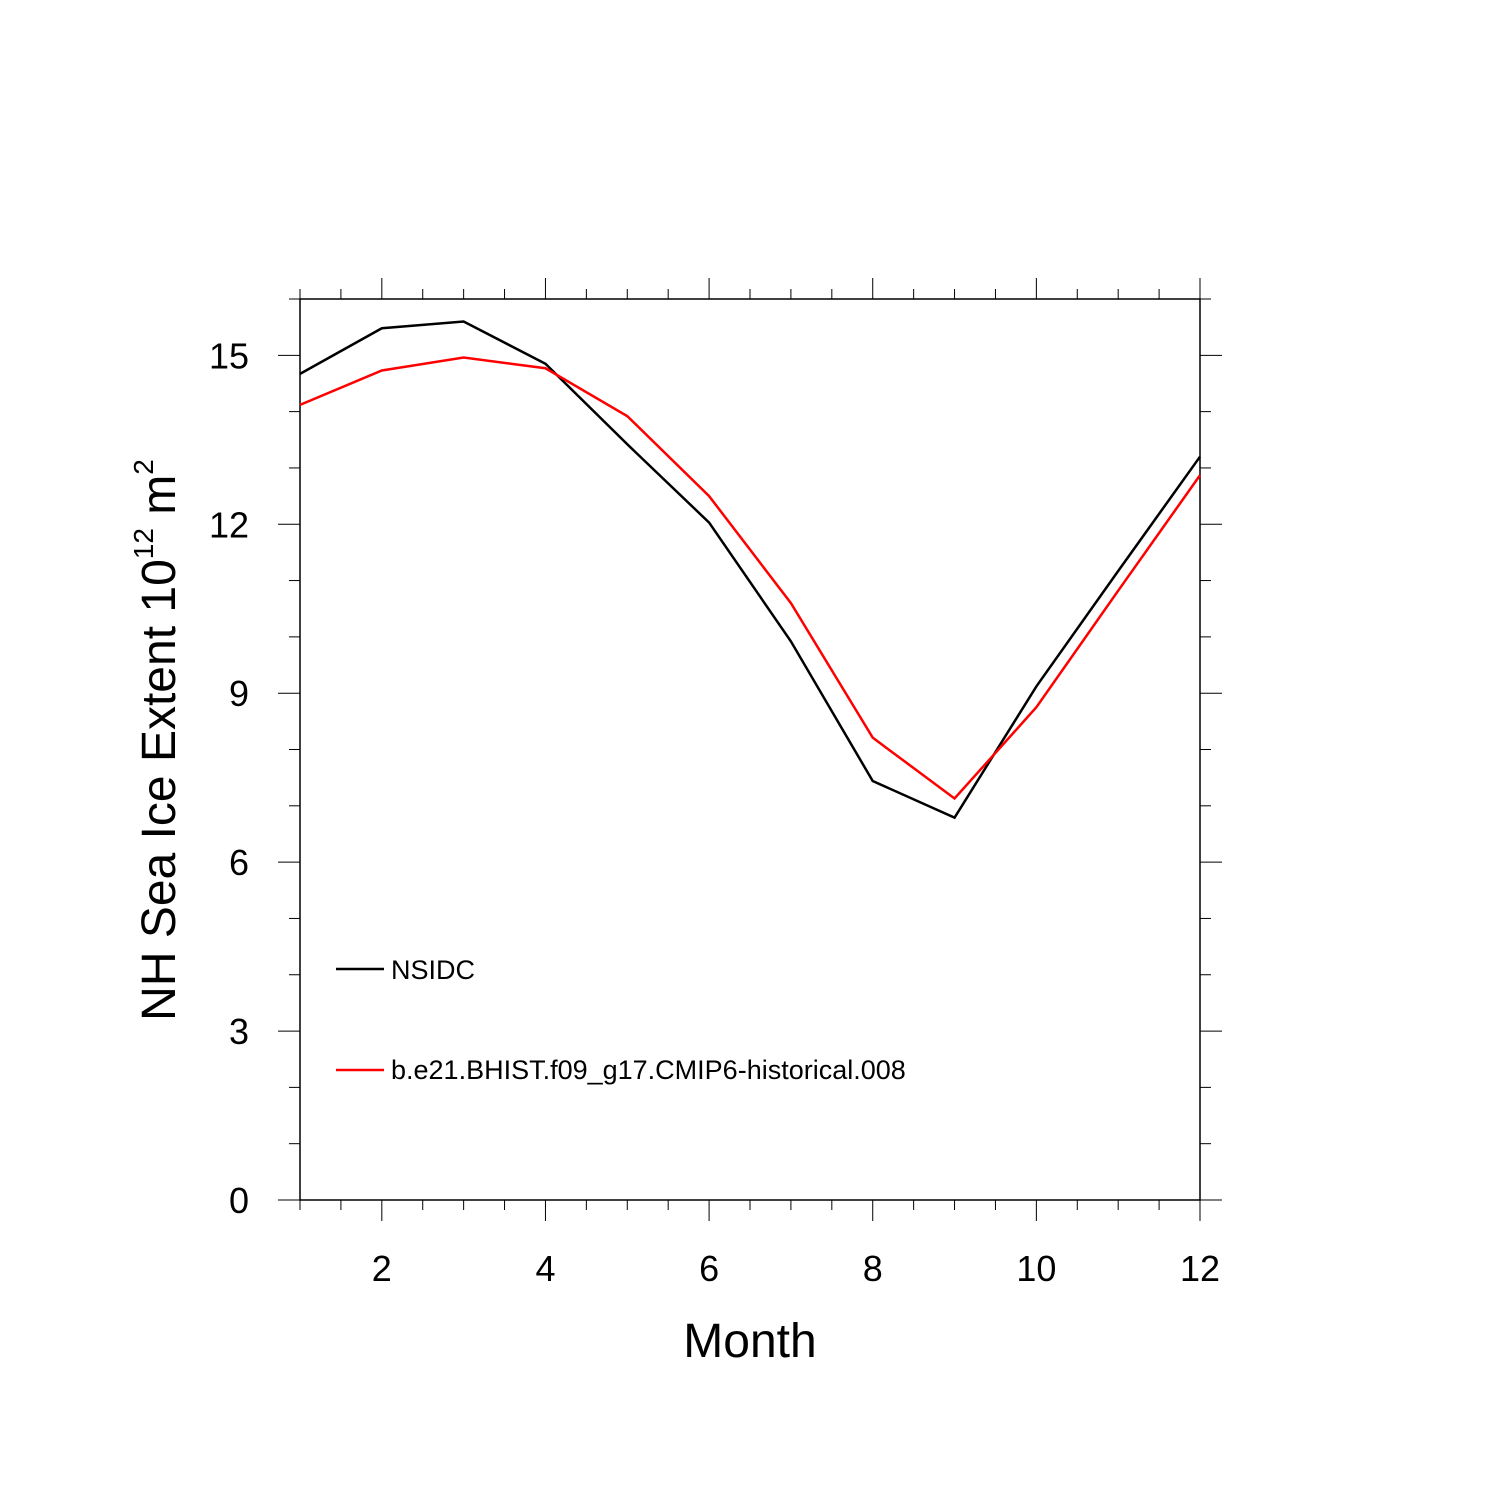 This screenshot has height=1500, width=1500. I want to click on y-tick-label: 0, so click(239, 1200).